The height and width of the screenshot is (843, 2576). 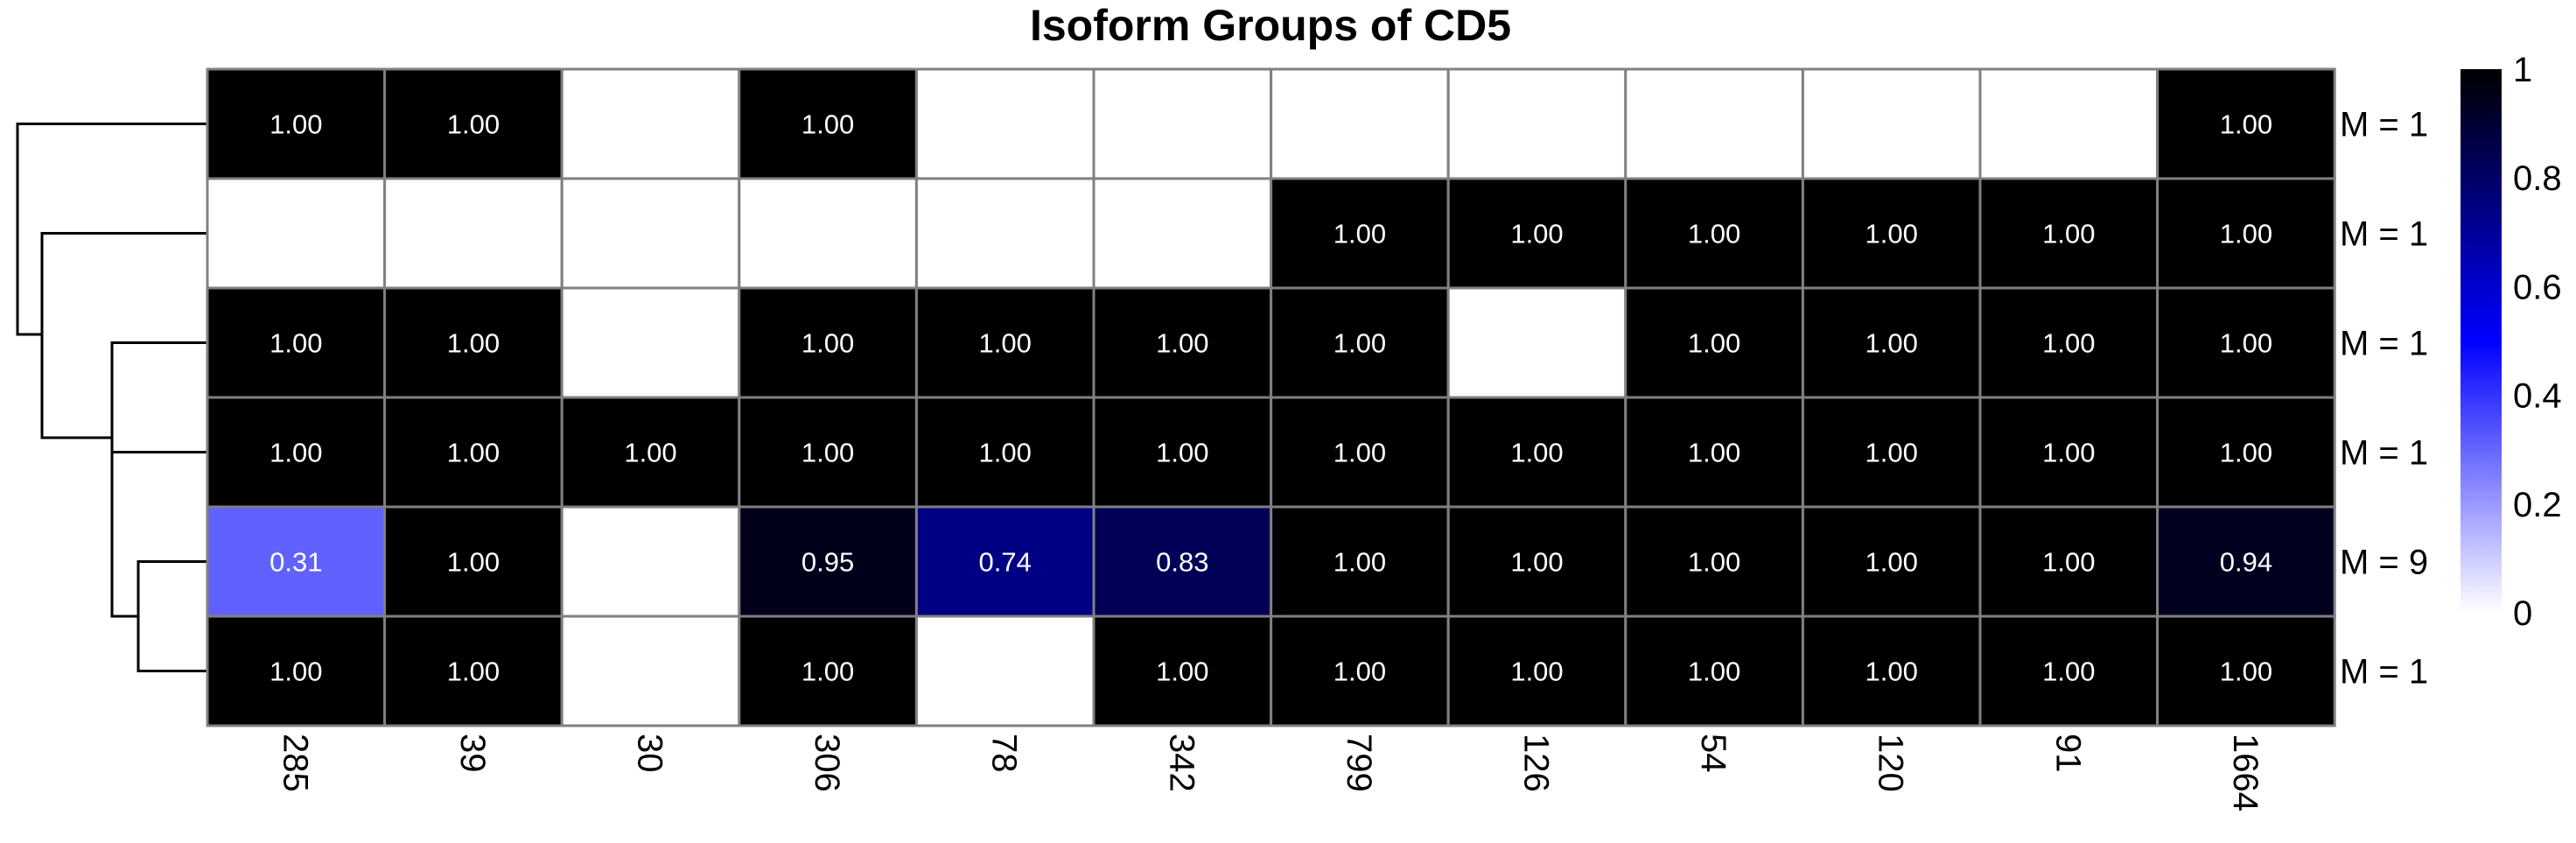 What do you see at coordinates (2245, 772) in the screenshot?
I see `column-label: 1664` at bounding box center [2245, 772].